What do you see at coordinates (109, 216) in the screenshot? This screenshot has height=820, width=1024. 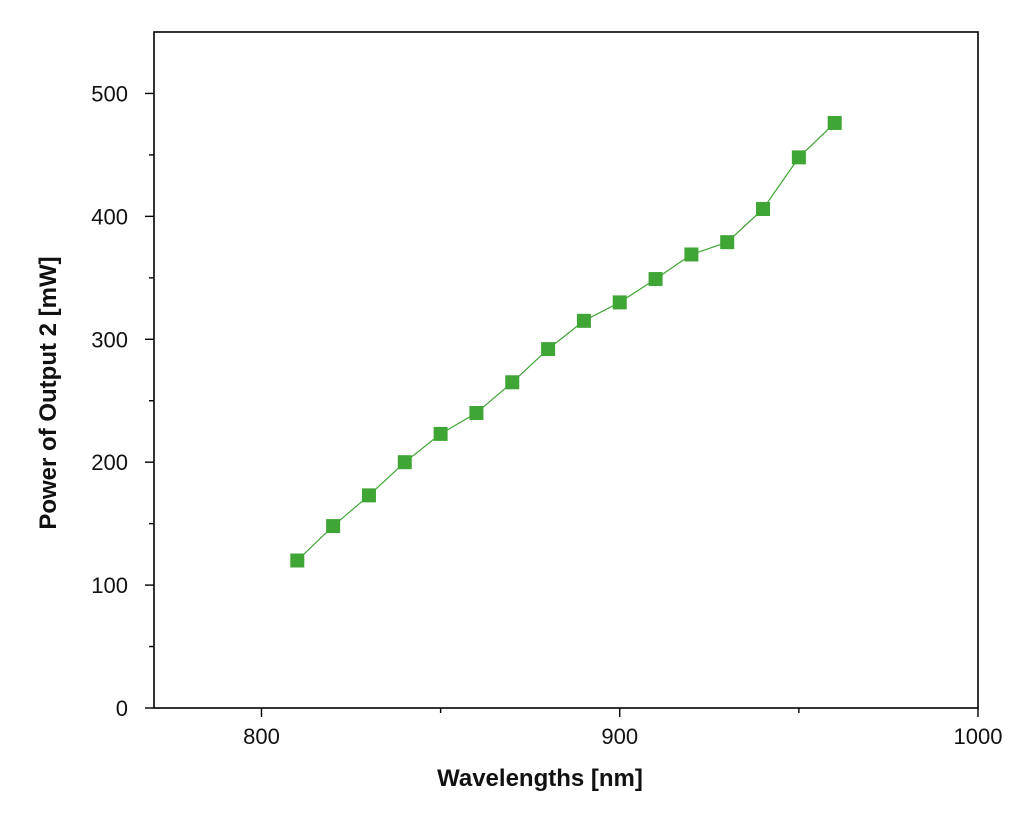 I see `y-tick-label: 400` at bounding box center [109, 216].